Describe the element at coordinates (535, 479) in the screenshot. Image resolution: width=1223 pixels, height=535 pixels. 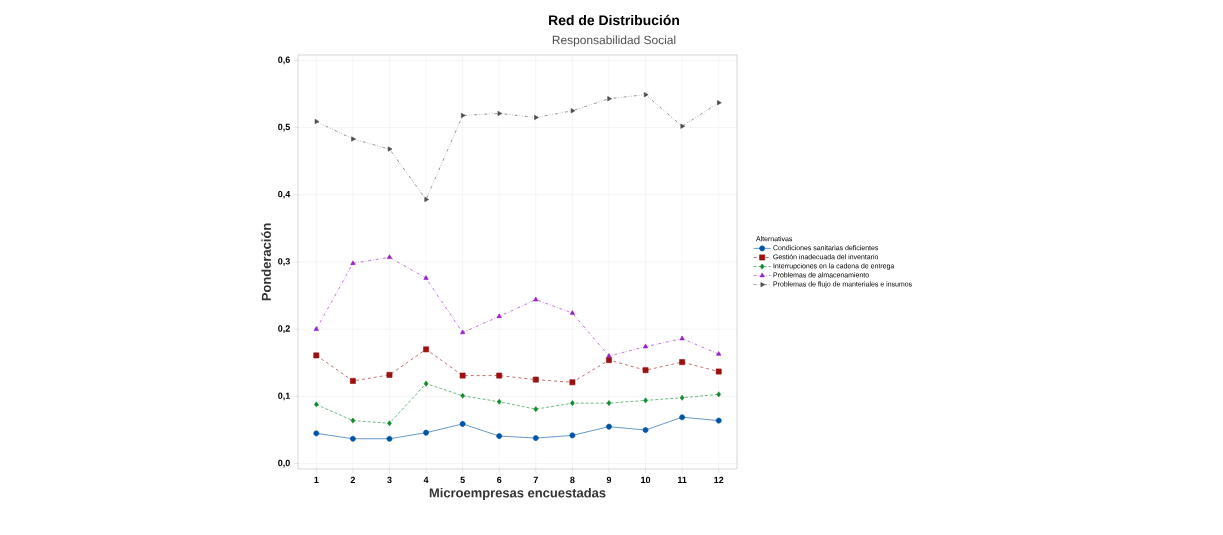
I see `x-tick-label: 7` at that location.